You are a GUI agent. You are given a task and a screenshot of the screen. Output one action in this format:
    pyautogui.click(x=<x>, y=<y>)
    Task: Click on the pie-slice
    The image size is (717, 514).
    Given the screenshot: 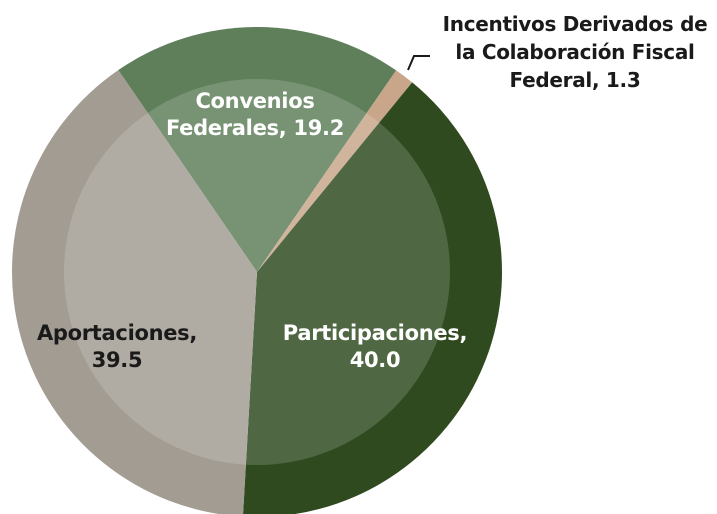 What is the action you would take?
    pyautogui.click(x=335, y=171)
    